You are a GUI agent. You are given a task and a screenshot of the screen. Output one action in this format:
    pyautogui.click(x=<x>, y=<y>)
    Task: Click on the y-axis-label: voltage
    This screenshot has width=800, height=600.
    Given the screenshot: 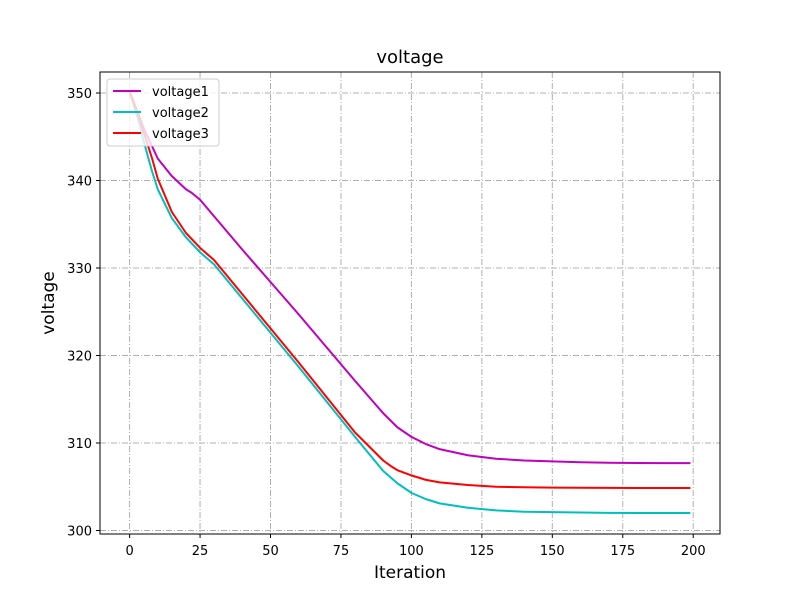 What is the action you would take?
    pyautogui.click(x=49, y=303)
    